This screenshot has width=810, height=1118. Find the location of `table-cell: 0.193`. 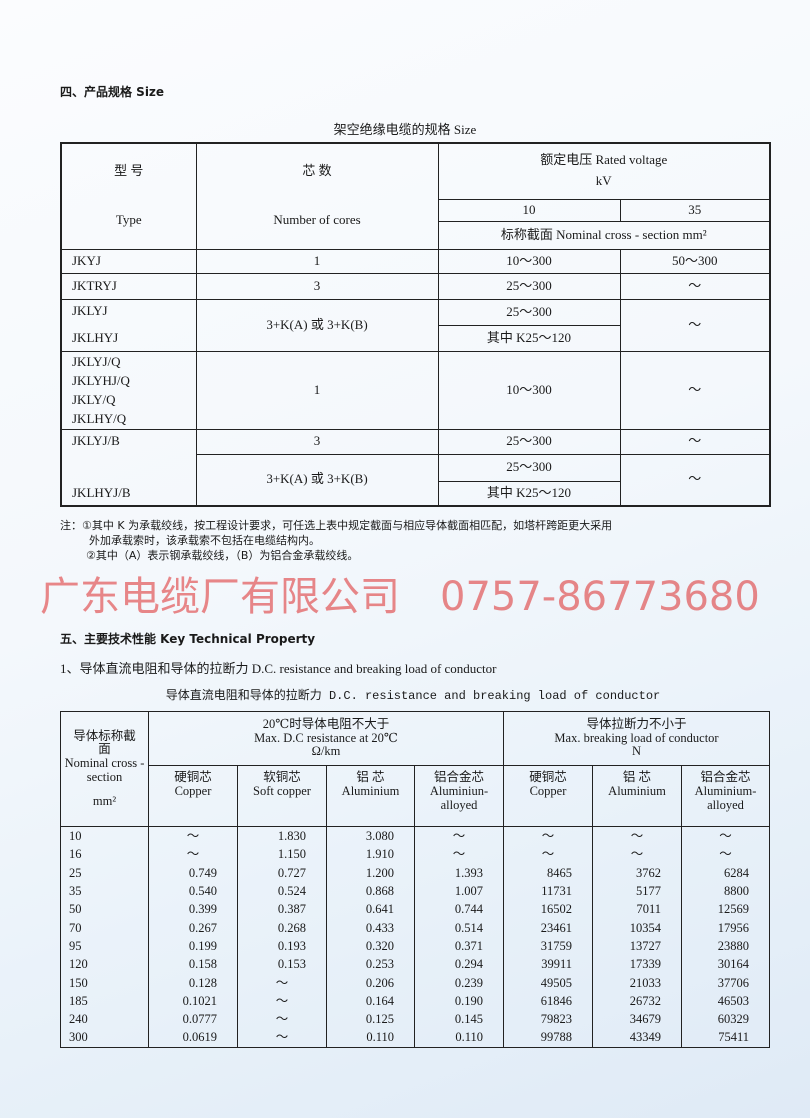

table-cell: 0.193 is located at coordinates (282, 946).